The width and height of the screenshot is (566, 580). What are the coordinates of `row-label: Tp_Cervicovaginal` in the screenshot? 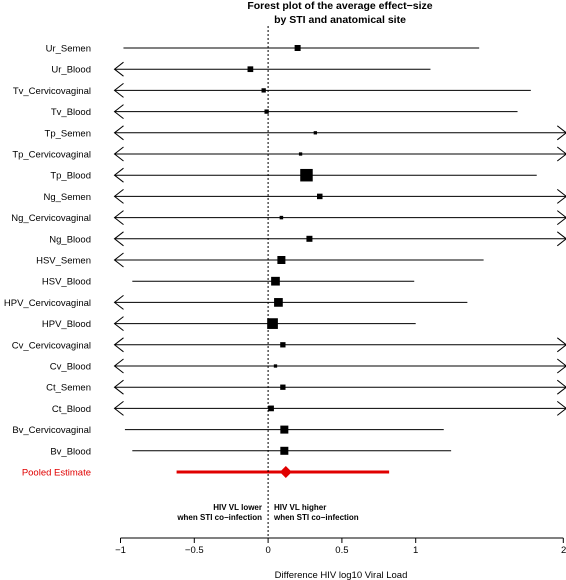 It's located at (51, 155).